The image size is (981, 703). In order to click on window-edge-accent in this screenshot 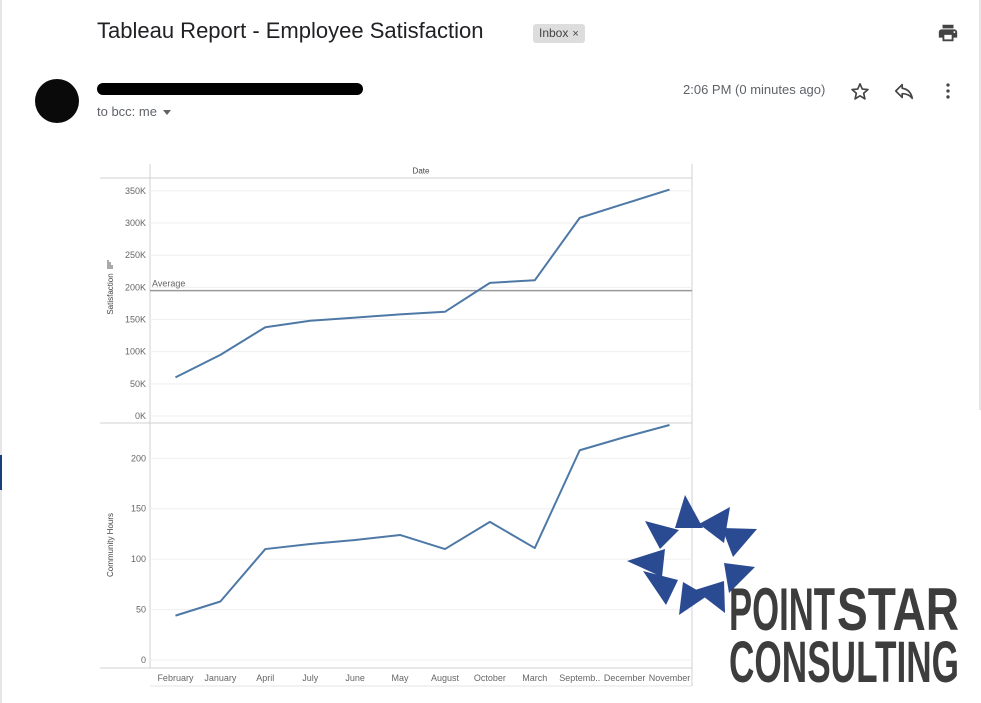, I will do `click(1, 472)`.